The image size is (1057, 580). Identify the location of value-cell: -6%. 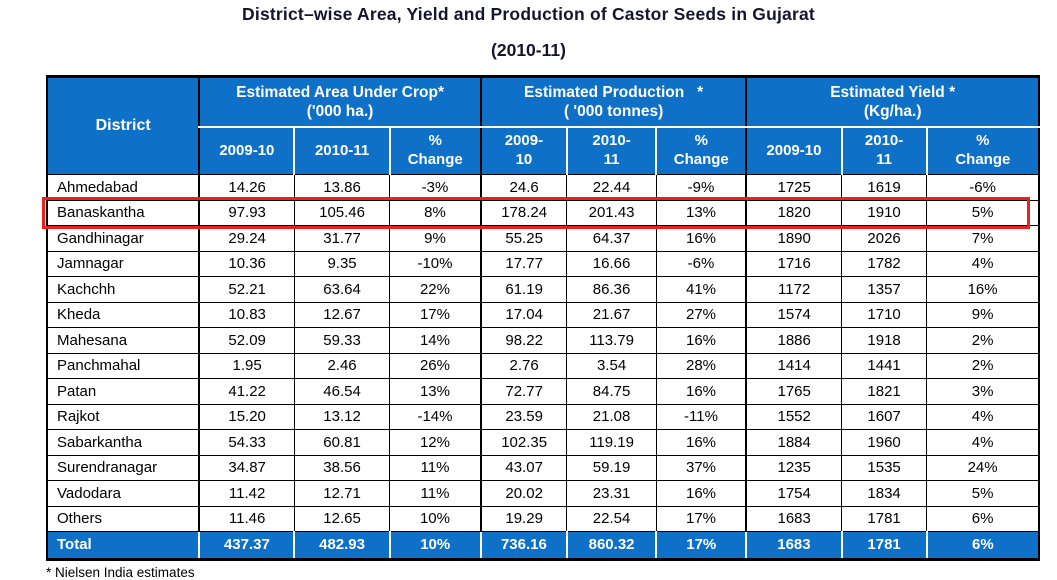
(701, 263).